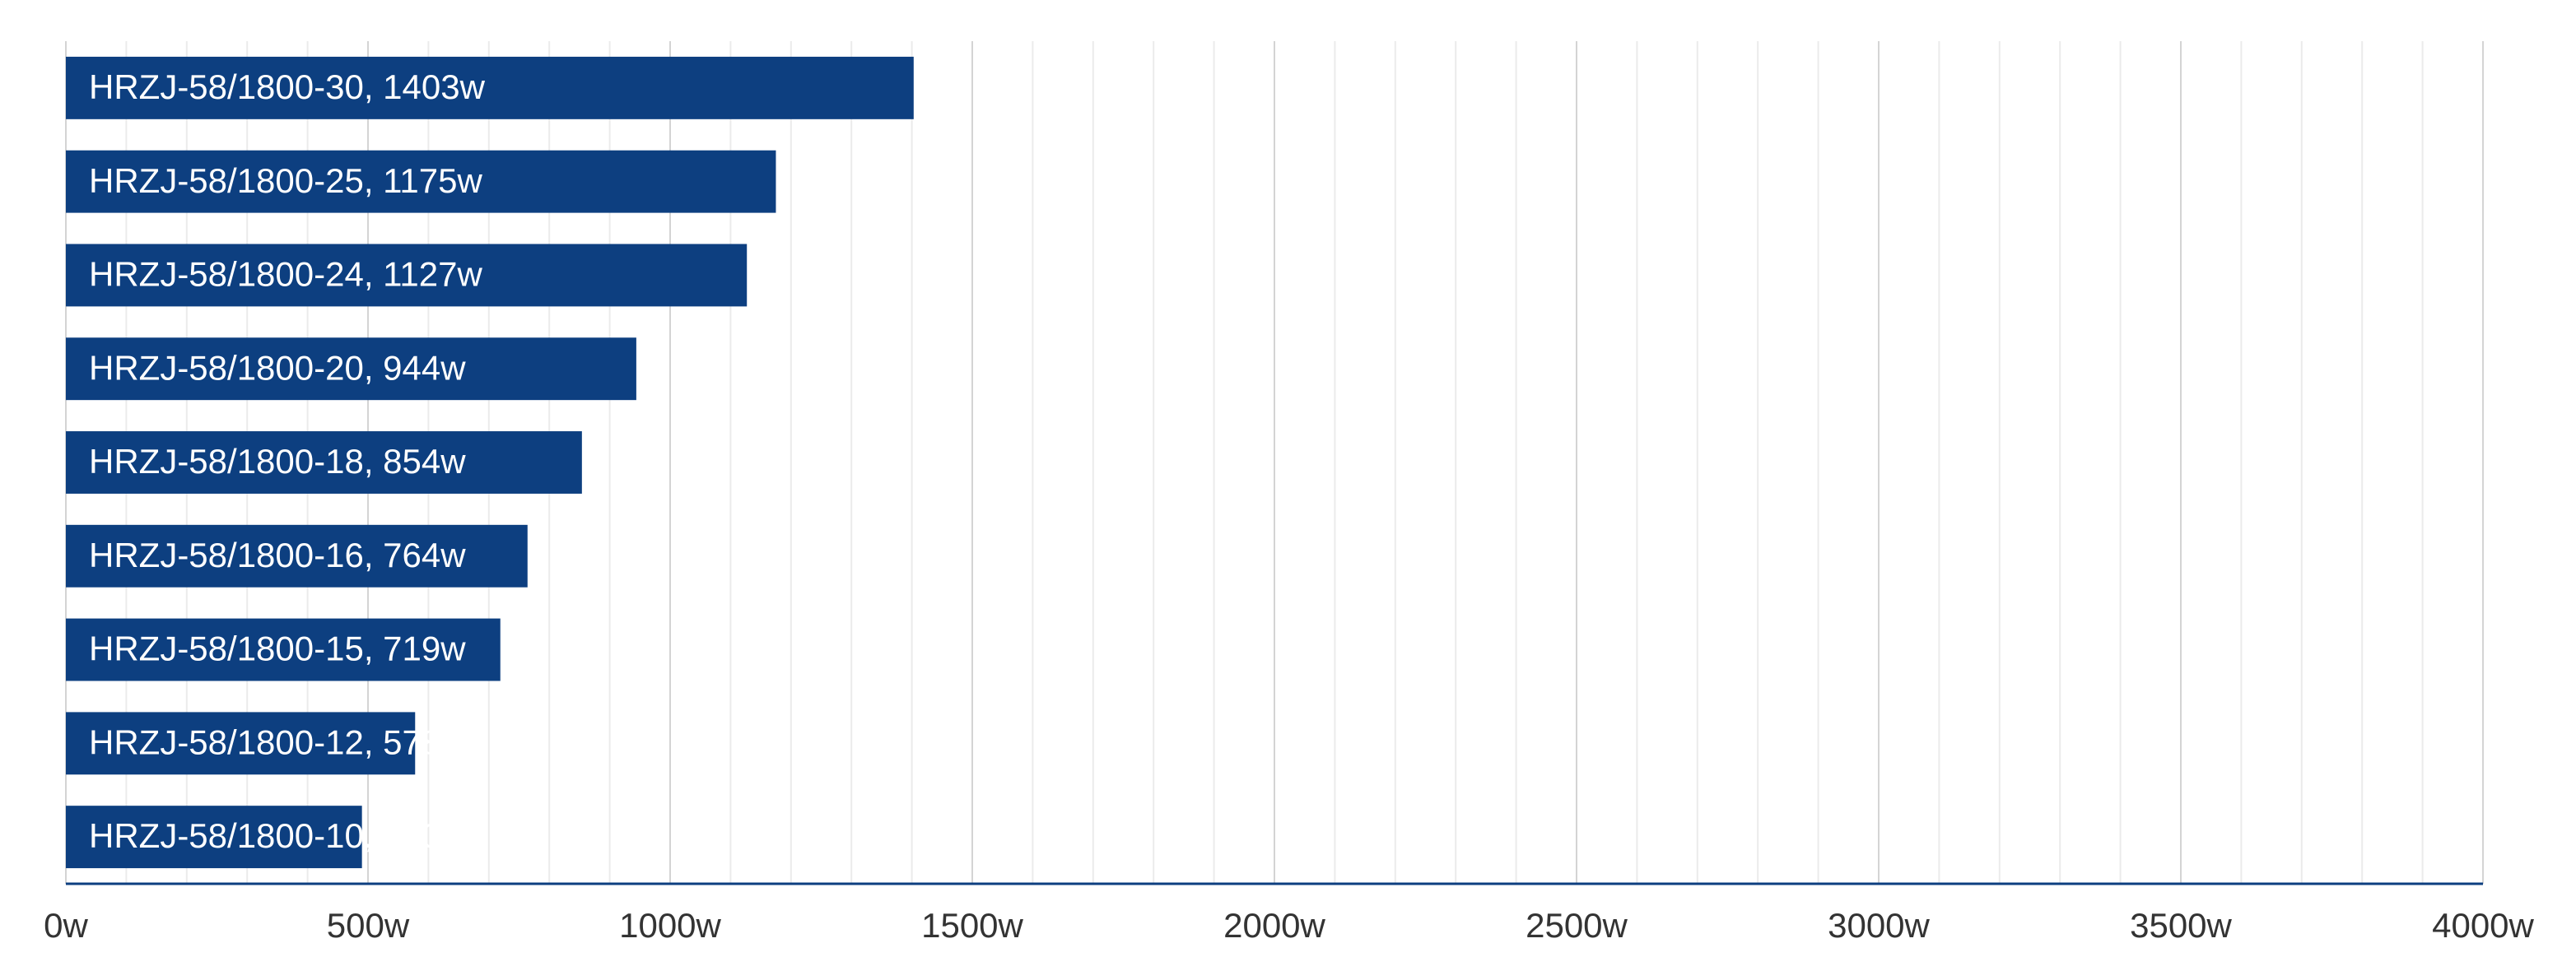 The width and height of the screenshot is (2576, 971). Describe the element at coordinates (2181, 925) in the screenshot. I see `x-tick-label: 3500w` at that location.